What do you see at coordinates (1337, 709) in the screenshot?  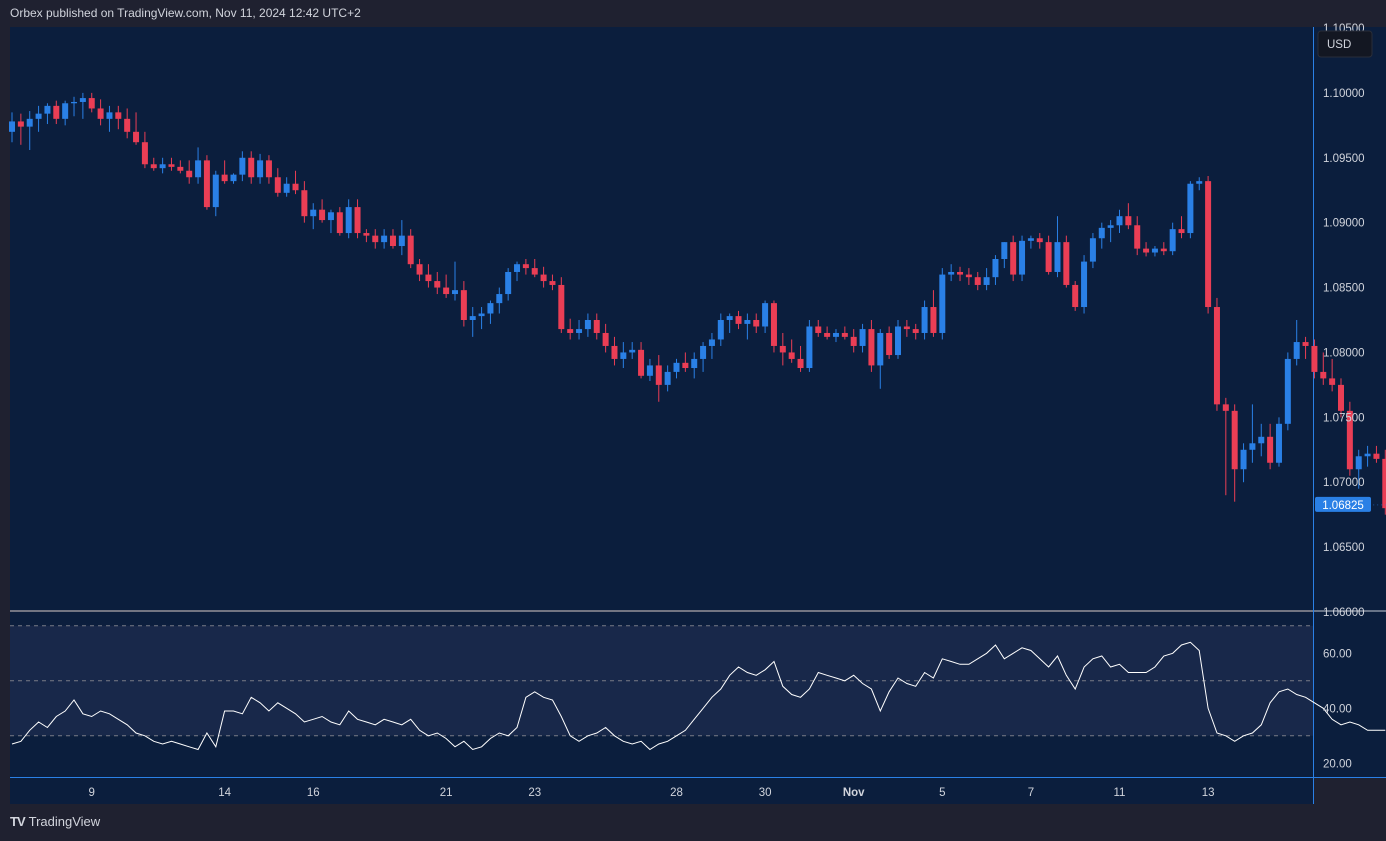 I see `rsi-tick-label: 40.00` at bounding box center [1337, 709].